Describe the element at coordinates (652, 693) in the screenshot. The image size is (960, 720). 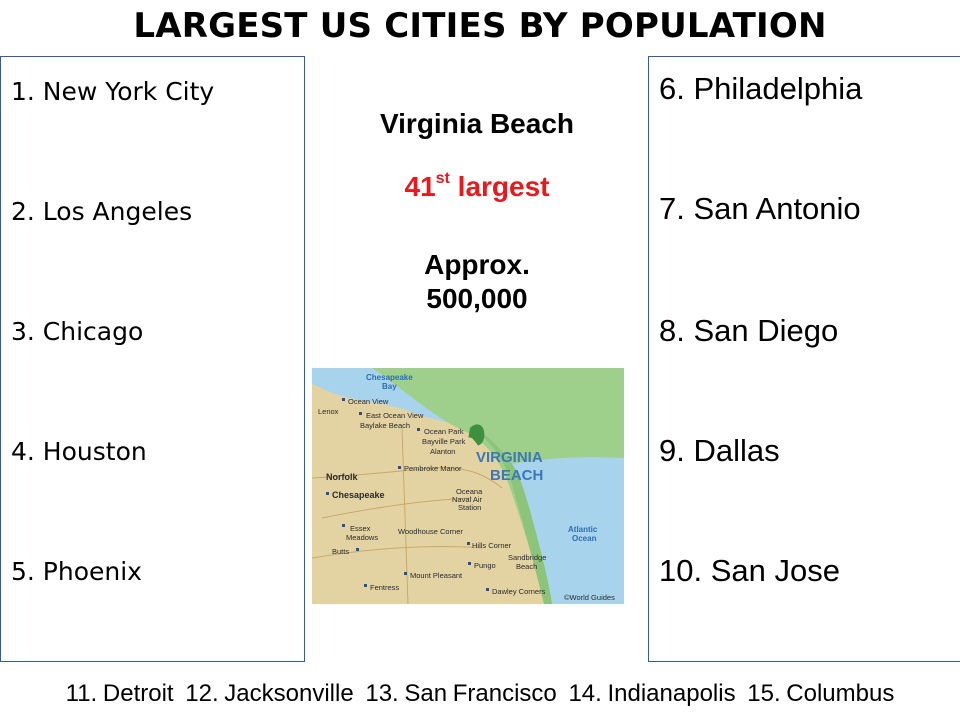
I see `list-item: 14. Indianapolis` at that location.